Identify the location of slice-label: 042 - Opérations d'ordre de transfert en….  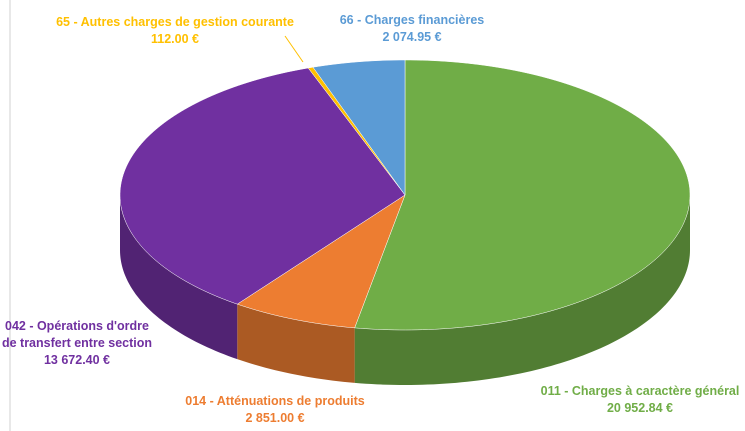
(78, 343).